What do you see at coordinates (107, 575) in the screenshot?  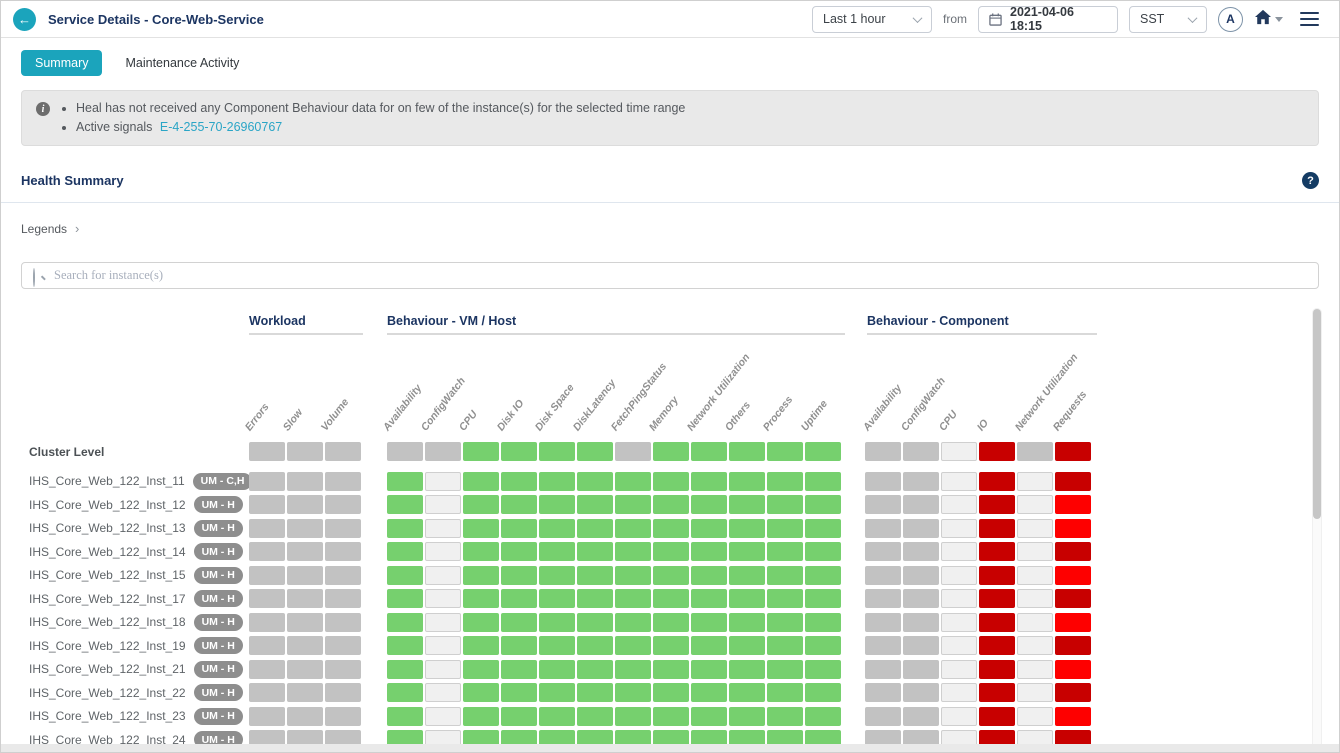 I see `instance-name: IHS_Core_Web_122_Inst_15` at bounding box center [107, 575].